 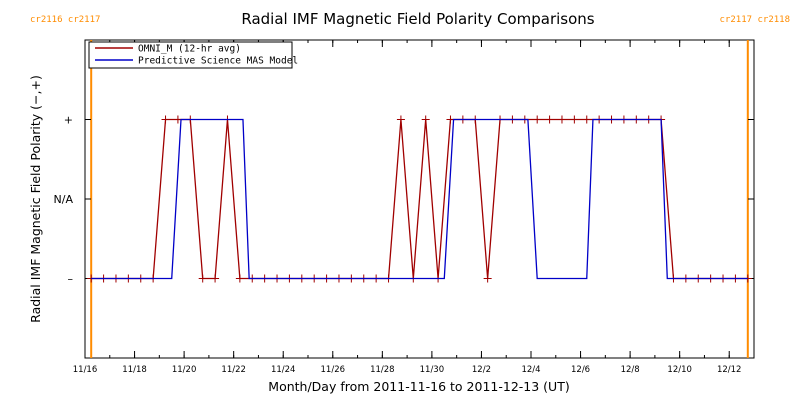 What do you see at coordinates (382, 370) in the screenshot?
I see `x-tick-label: 11/28` at bounding box center [382, 370].